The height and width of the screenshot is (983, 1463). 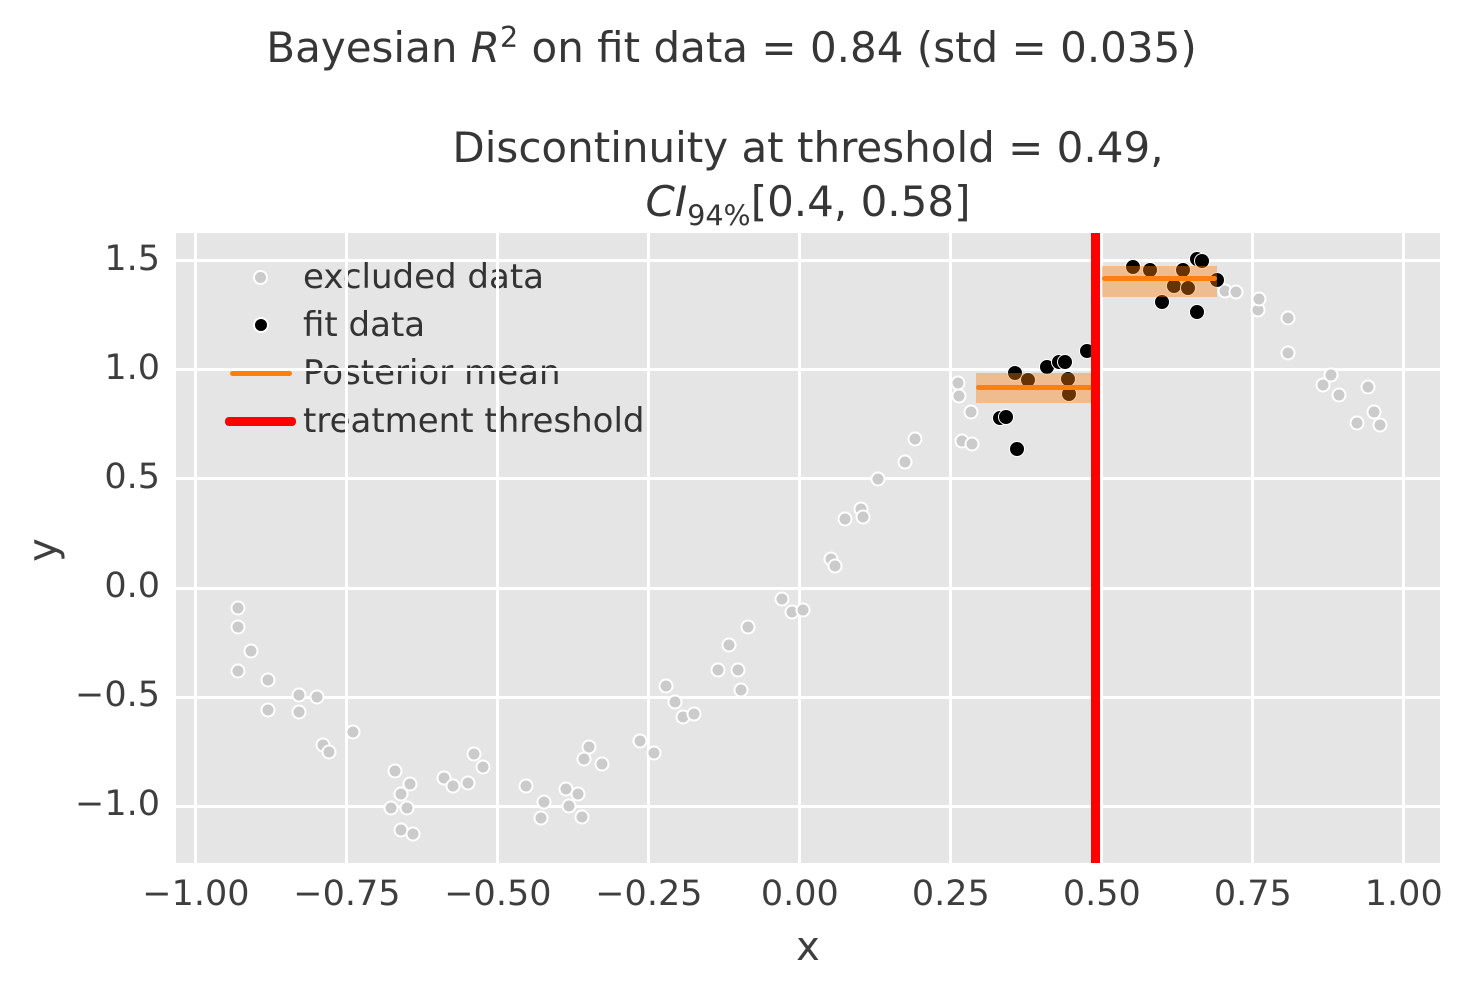 I want to click on legend-label: excluded data, so click(x=424, y=277).